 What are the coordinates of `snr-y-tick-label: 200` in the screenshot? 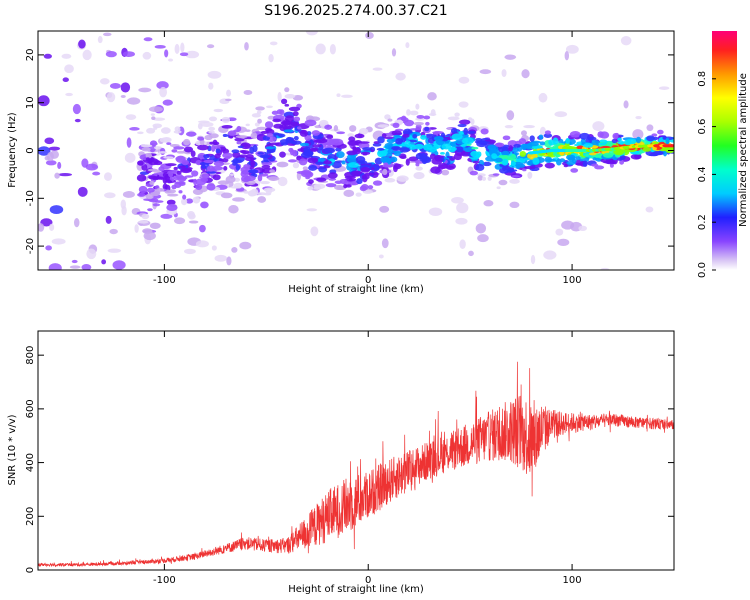 It's located at (30, 516).